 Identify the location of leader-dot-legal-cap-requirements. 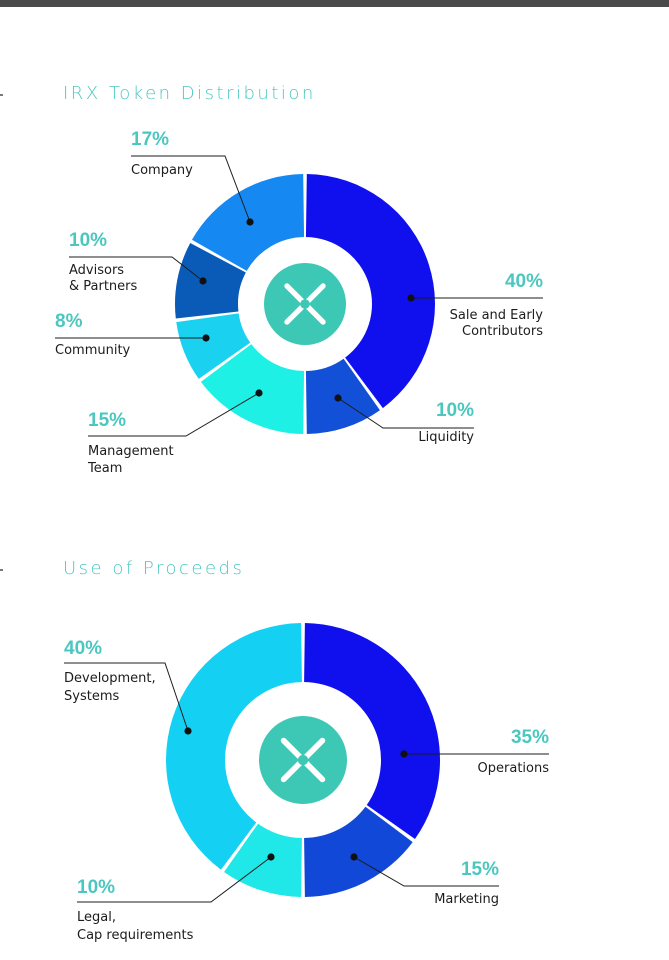
(271, 857).